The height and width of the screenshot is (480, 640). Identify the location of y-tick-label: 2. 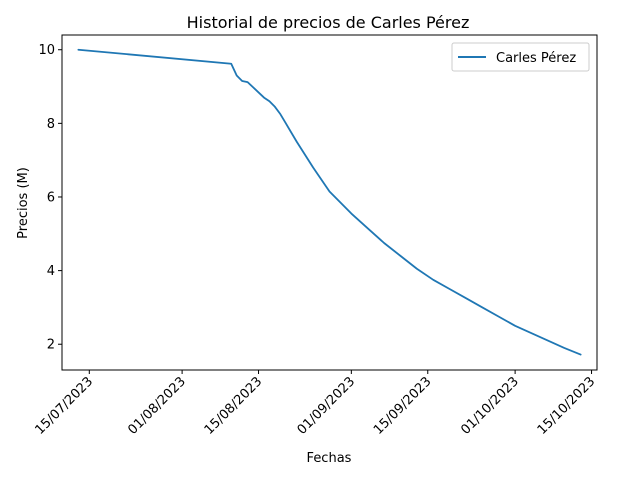
(51, 345).